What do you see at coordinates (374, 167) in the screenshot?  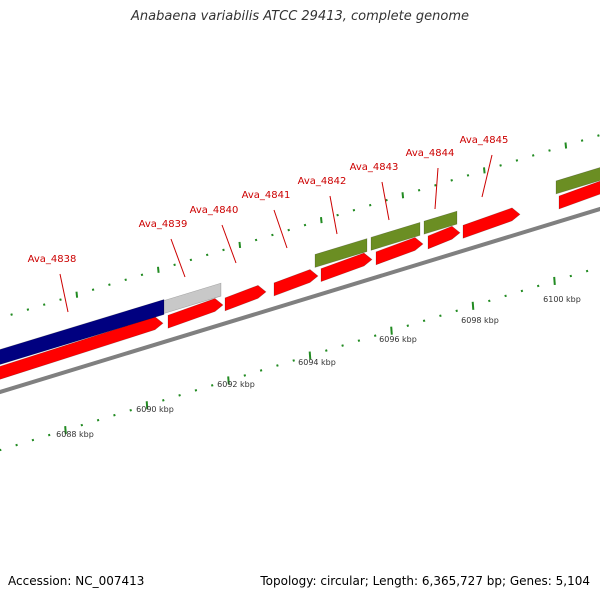 I see `gene-label: Ava_4843` at bounding box center [374, 167].